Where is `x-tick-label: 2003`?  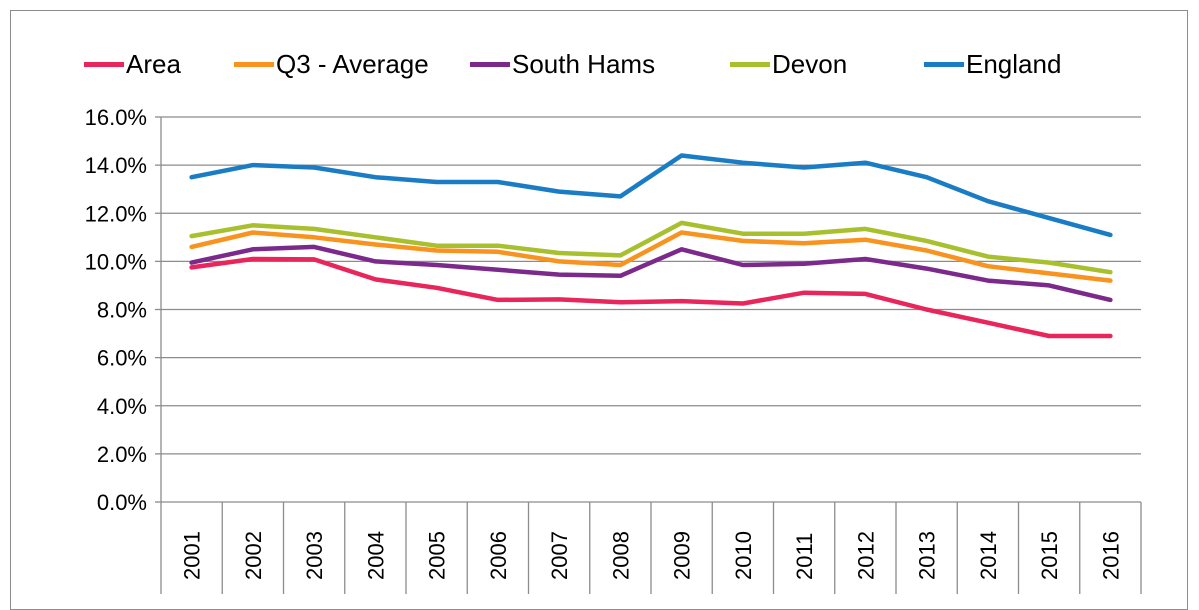 x-tick-label: 2003 is located at coordinates (314, 555).